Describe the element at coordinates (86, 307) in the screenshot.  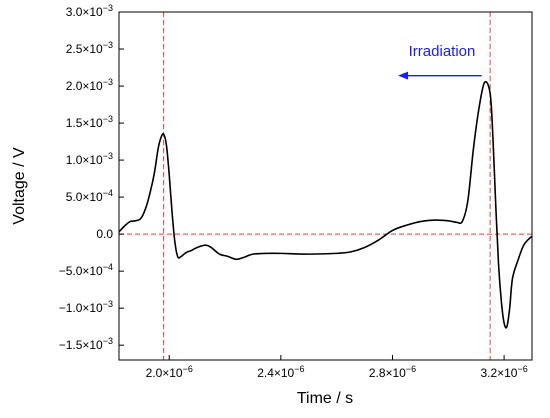
I see `y-tick-label: −1.0×10⁻³` at that location.